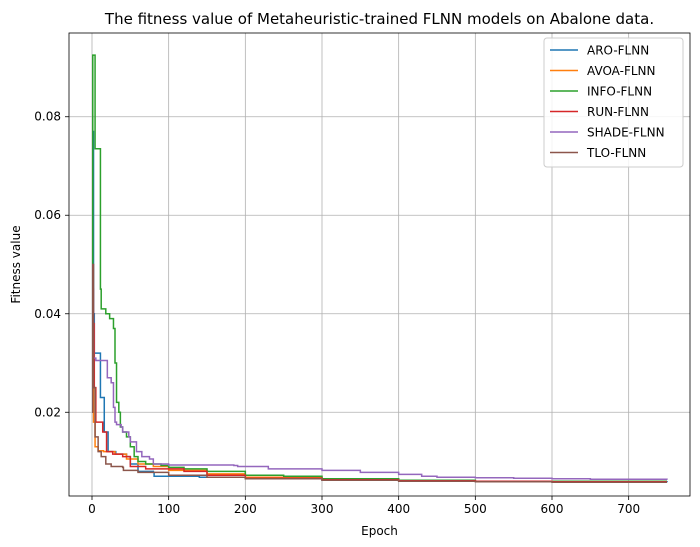 This screenshot has width=700, height=547. Describe the element at coordinates (322, 509) in the screenshot. I see `x-tick-label: 300` at that location.